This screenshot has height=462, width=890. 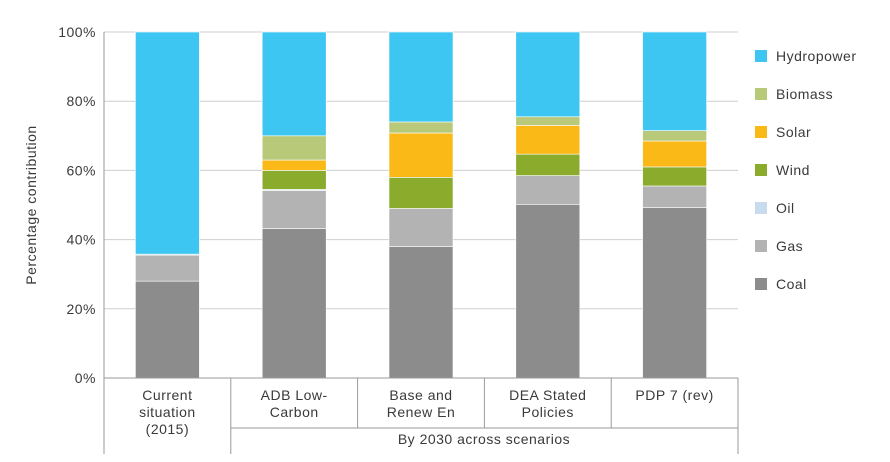 What do you see at coordinates (761, 56) in the screenshot?
I see `legend-swatch-hydropower` at bounding box center [761, 56].